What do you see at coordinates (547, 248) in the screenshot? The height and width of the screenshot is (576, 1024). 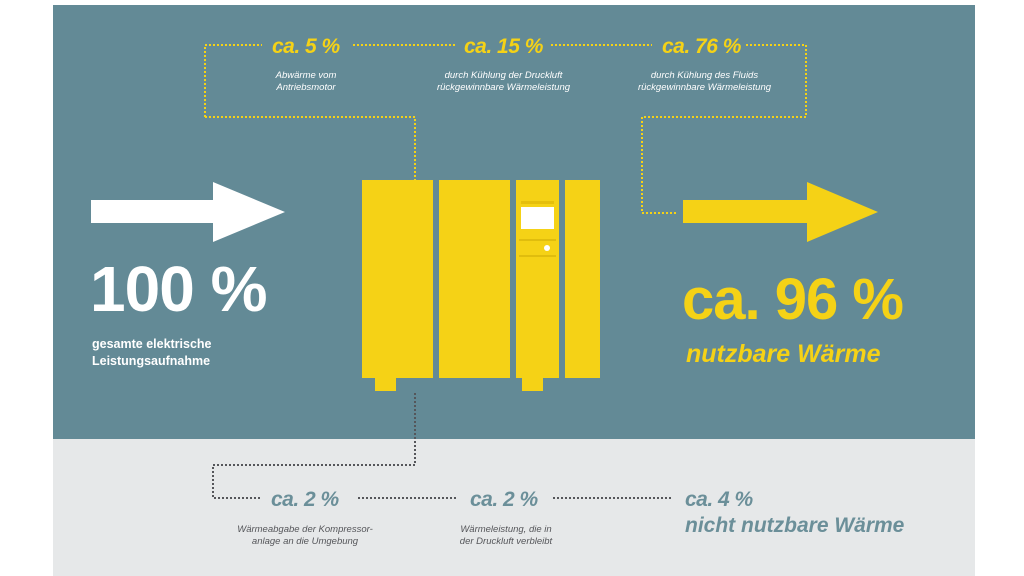 I see `control-button` at bounding box center [547, 248].